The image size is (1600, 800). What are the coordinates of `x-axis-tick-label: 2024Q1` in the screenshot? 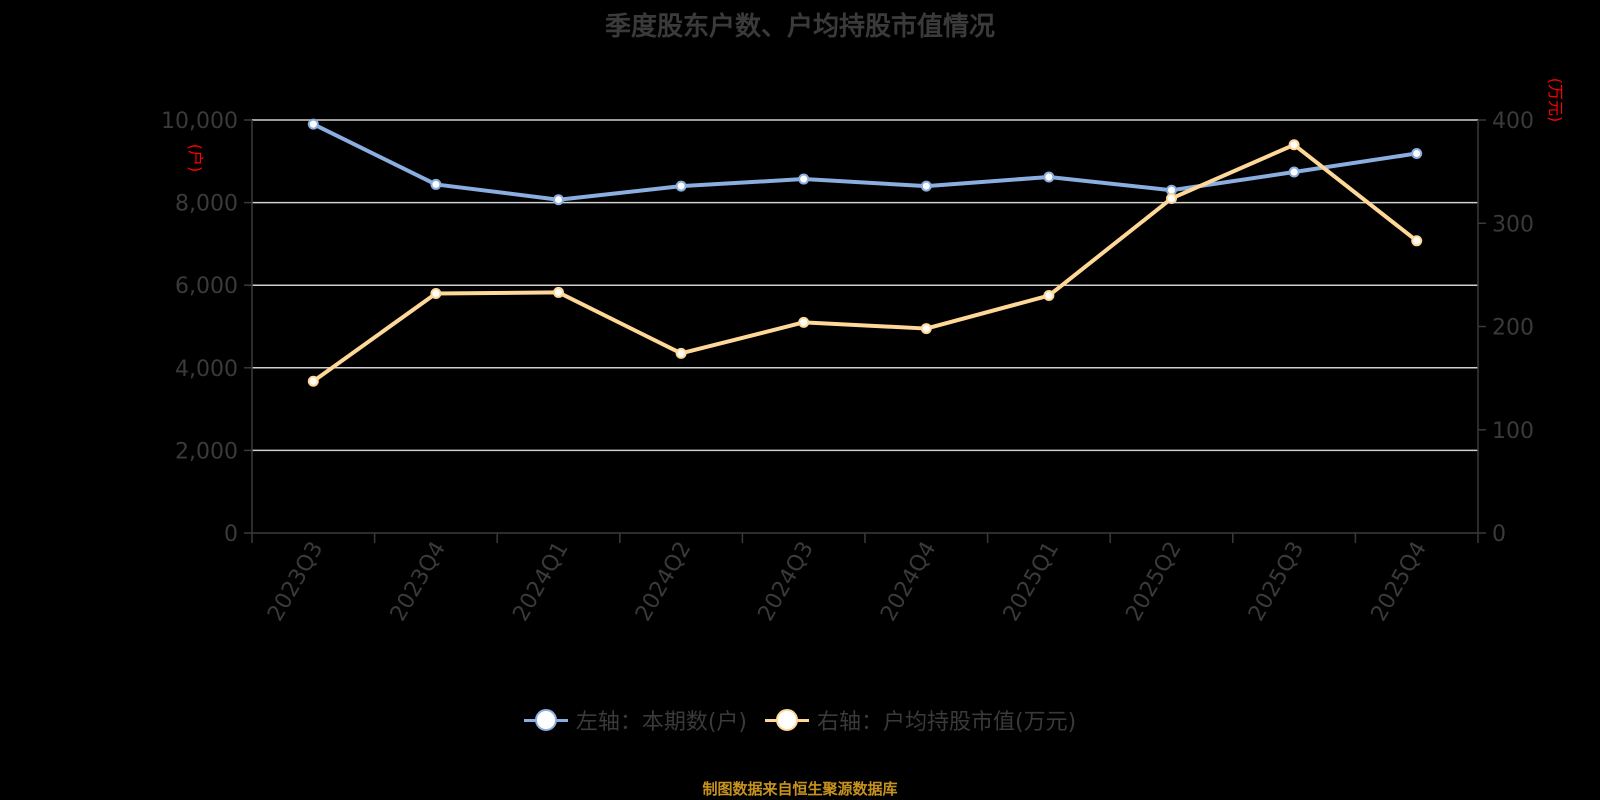 It's located at (540, 582).